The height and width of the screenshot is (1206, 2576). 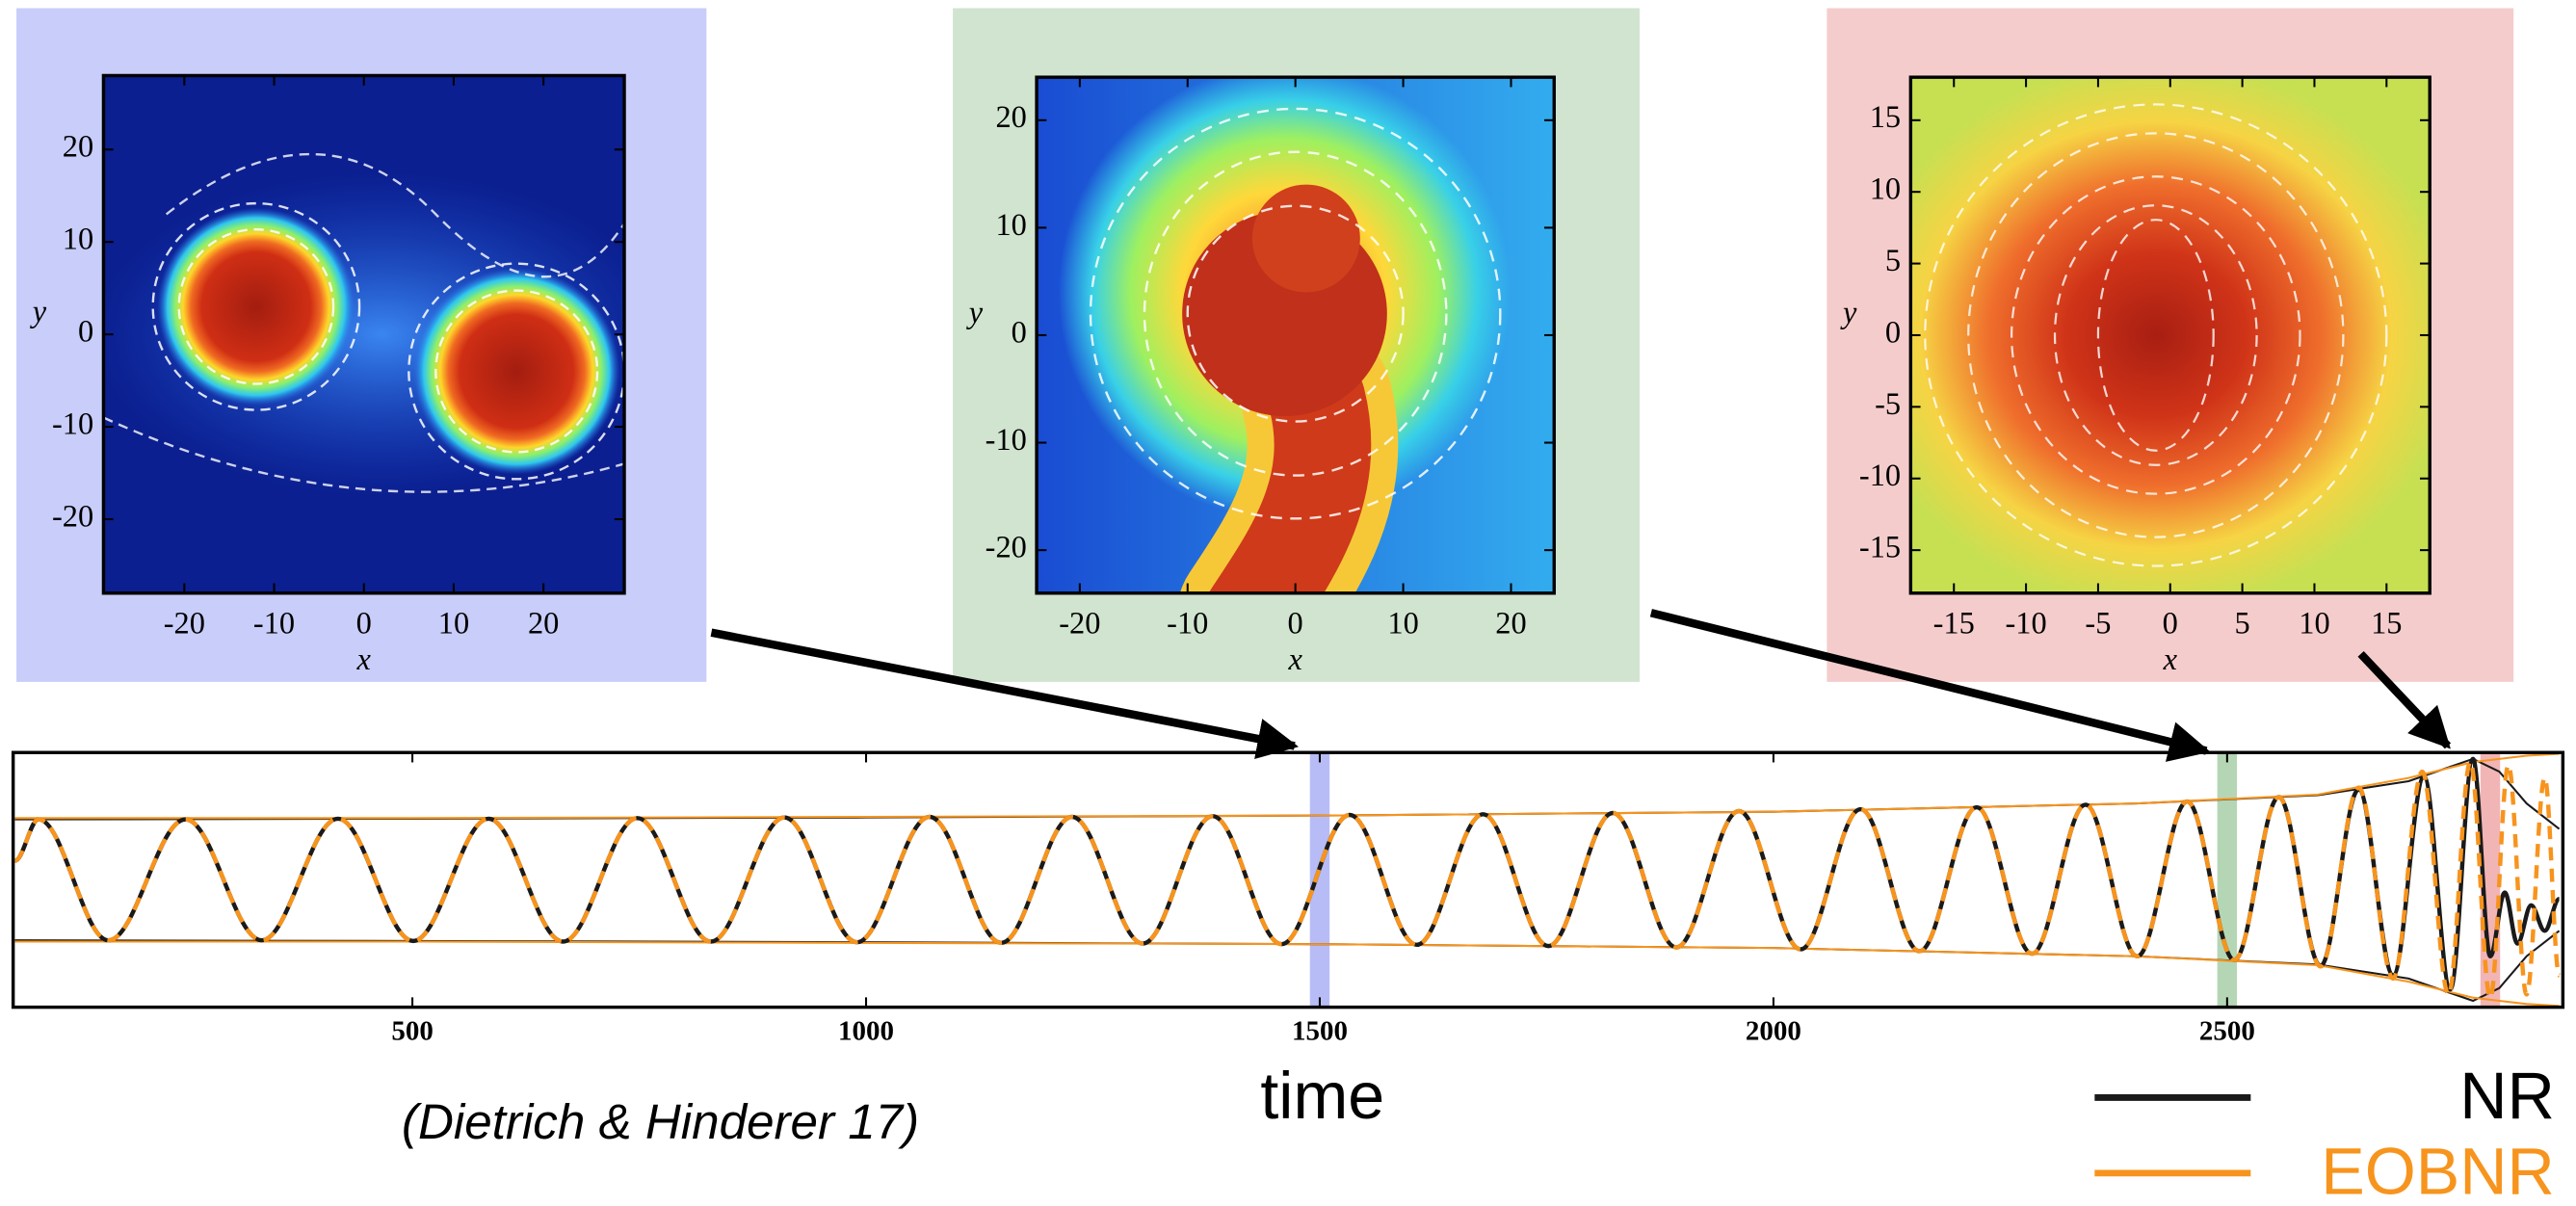 What do you see at coordinates (2242, 623) in the screenshot?
I see `x-tick-label: 5` at bounding box center [2242, 623].